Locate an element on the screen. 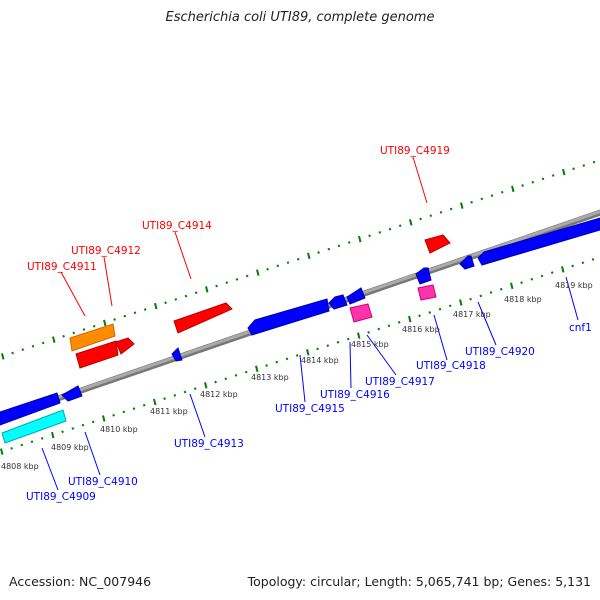 The width and height of the screenshot is (600, 600). gene-UTI89_C4918 is located at coordinates (423, 276).